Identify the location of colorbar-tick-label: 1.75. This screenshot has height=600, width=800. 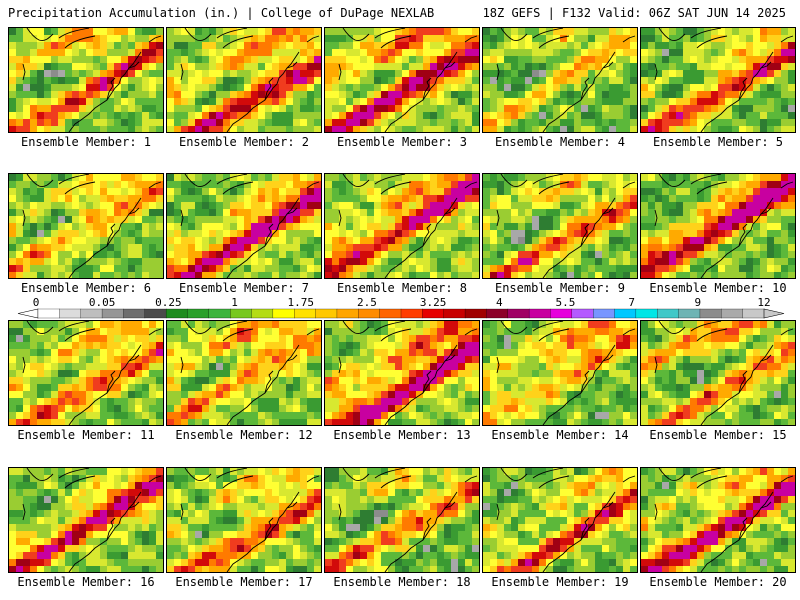
(300, 302).